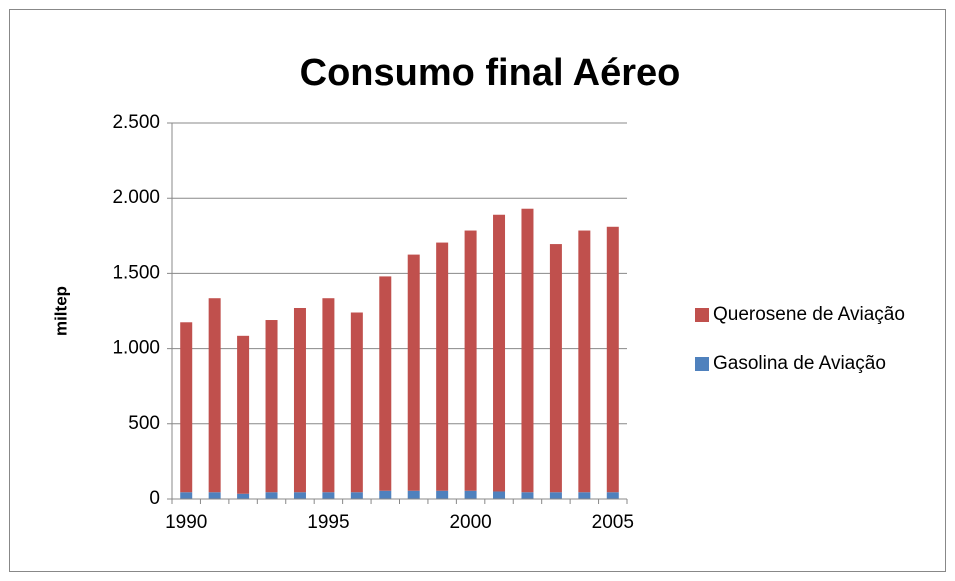  Describe the element at coordinates (328, 522) in the screenshot. I see `x-tick-label: 1995` at that location.